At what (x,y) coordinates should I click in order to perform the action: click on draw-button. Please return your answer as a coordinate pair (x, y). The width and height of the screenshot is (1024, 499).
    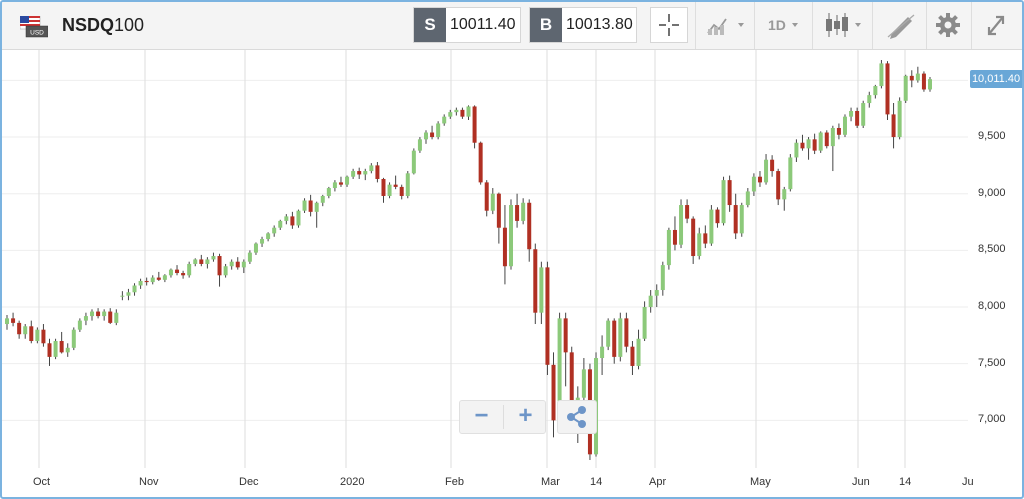
    Looking at the image, I should click on (901, 25).